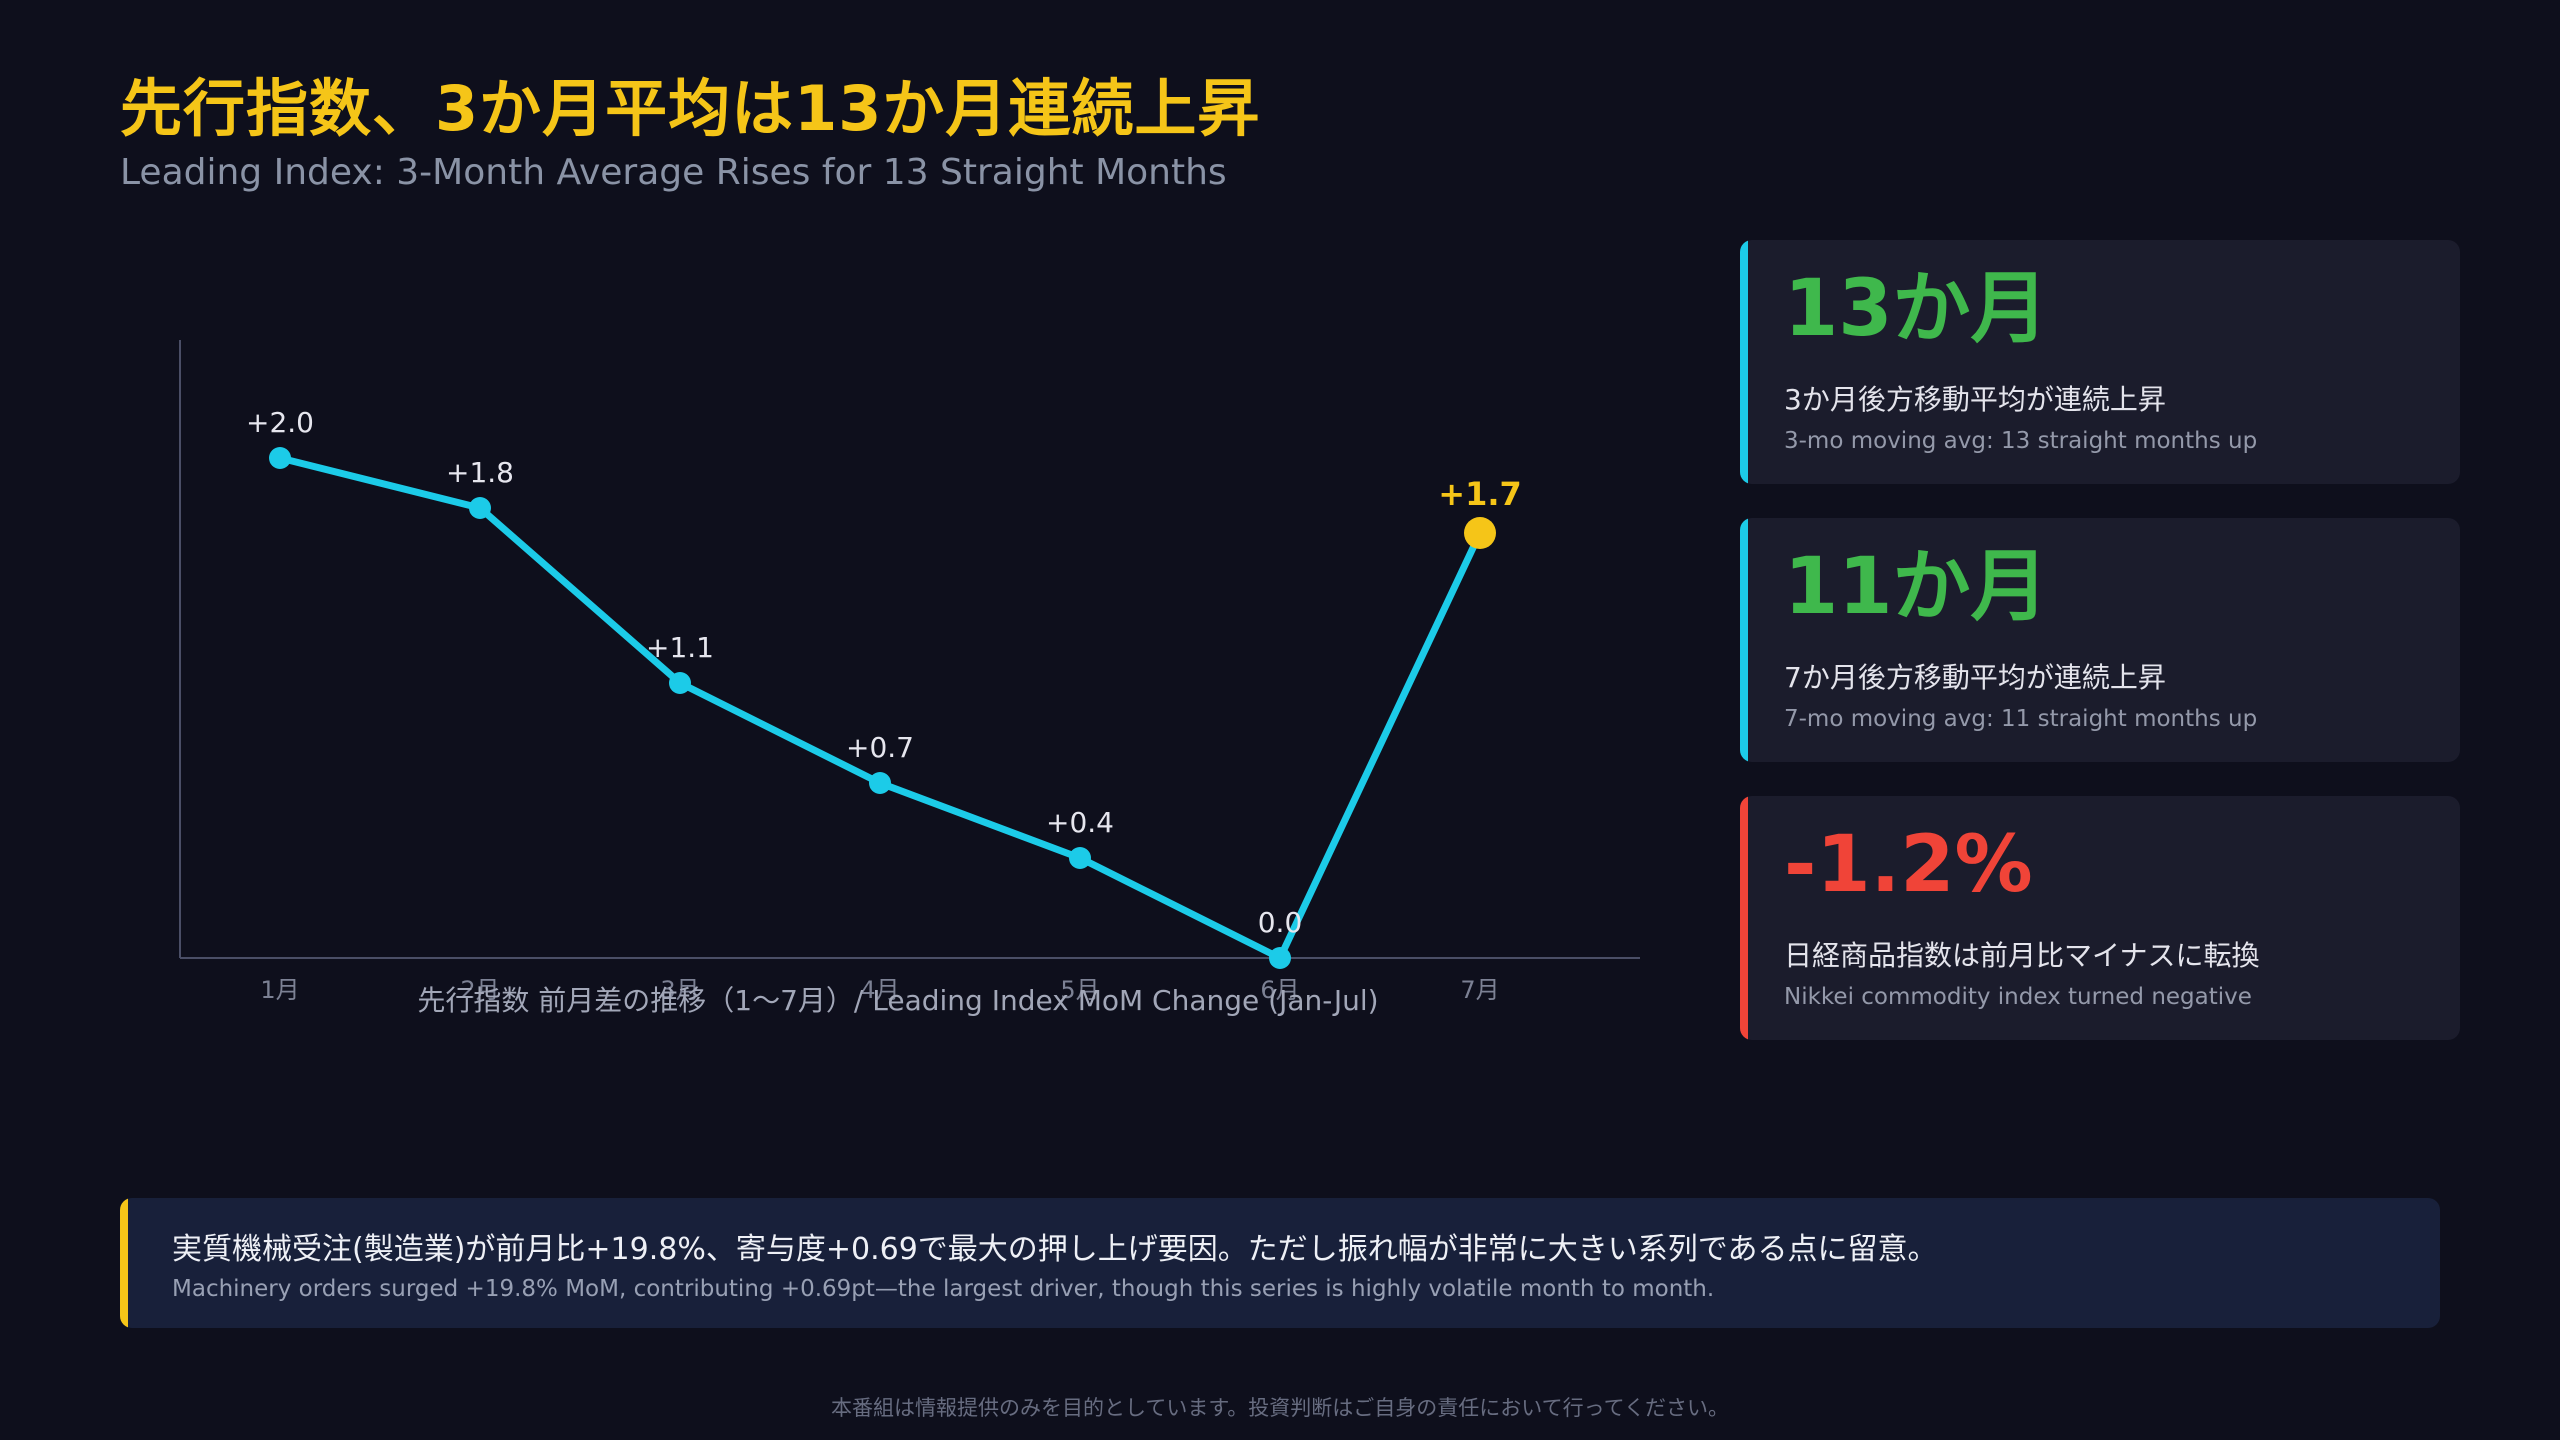 This screenshot has width=2560, height=1440. Describe the element at coordinates (480, 472) in the screenshot. I see `data-label: +1.8` at that location.